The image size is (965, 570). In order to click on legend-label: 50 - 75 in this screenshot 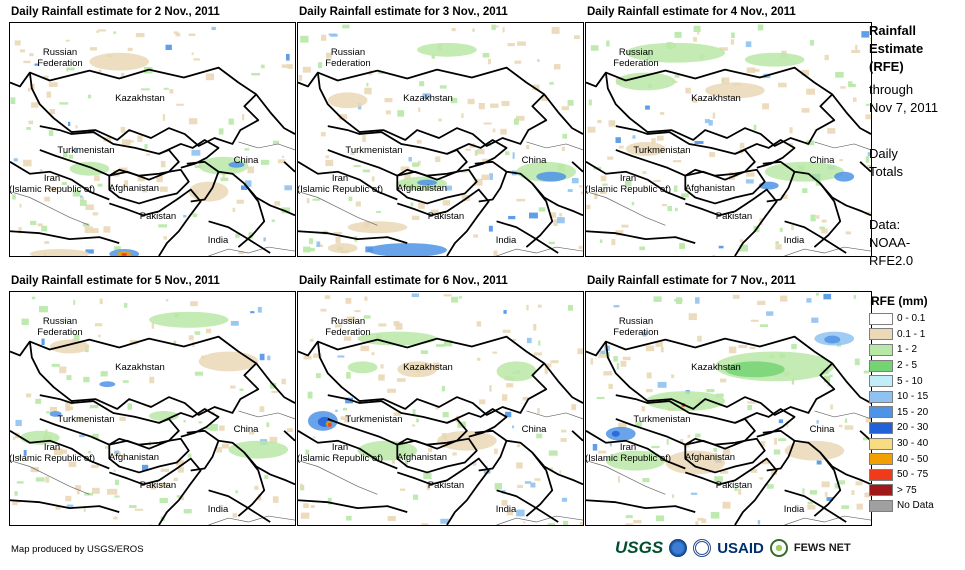, I will do `click(913, 475)`.